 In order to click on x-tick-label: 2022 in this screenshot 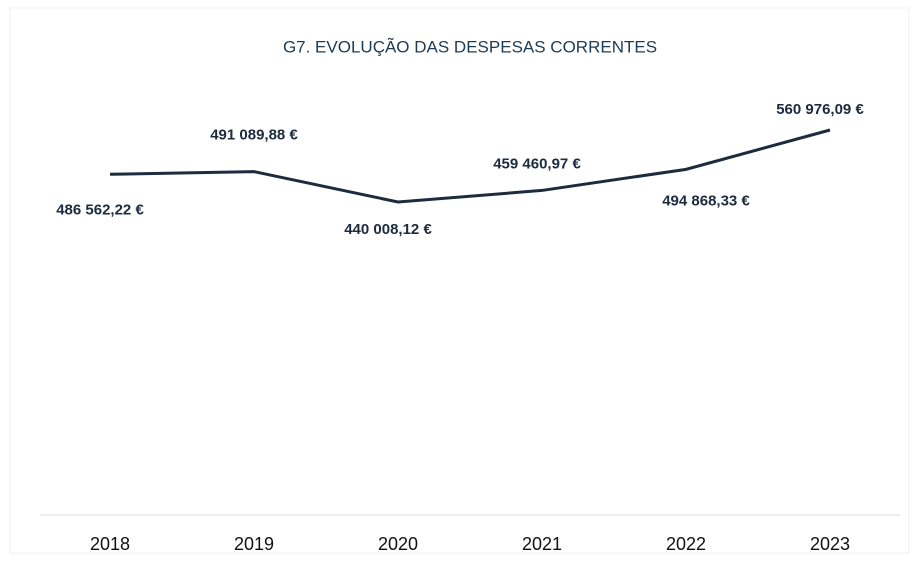, I will do `click(686, 544)`.